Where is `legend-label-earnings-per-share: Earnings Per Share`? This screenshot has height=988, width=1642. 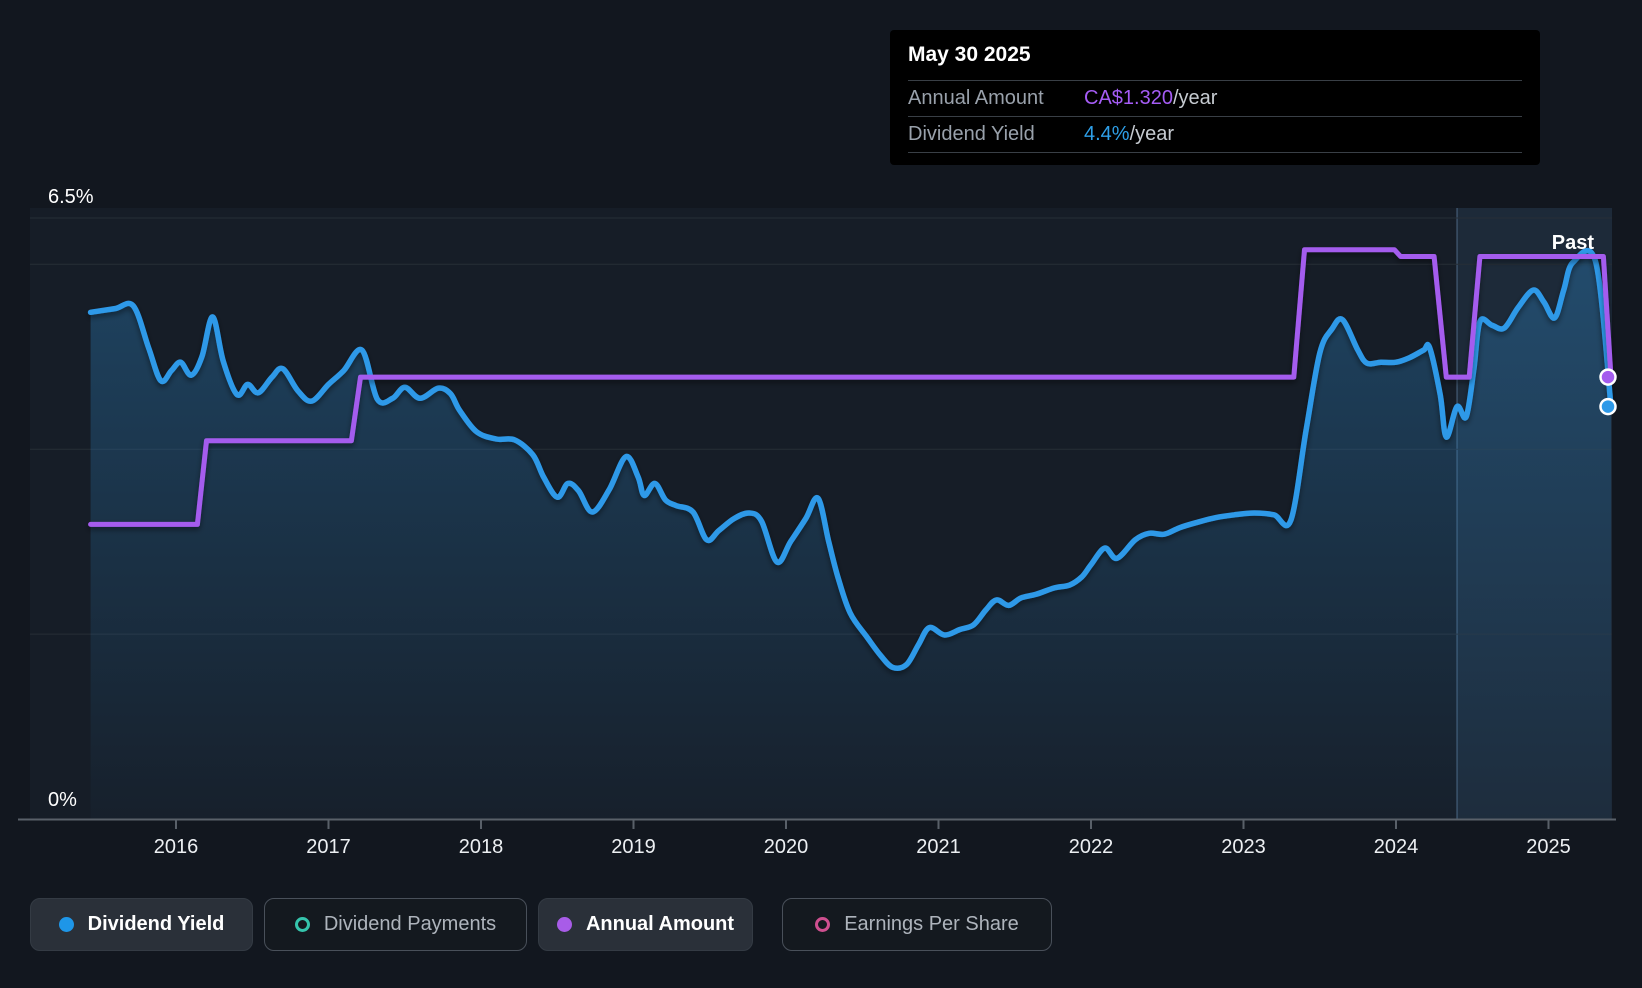 legend-label-earnings-per-share: Earnings Per Share is located at coordinates (931, 924).